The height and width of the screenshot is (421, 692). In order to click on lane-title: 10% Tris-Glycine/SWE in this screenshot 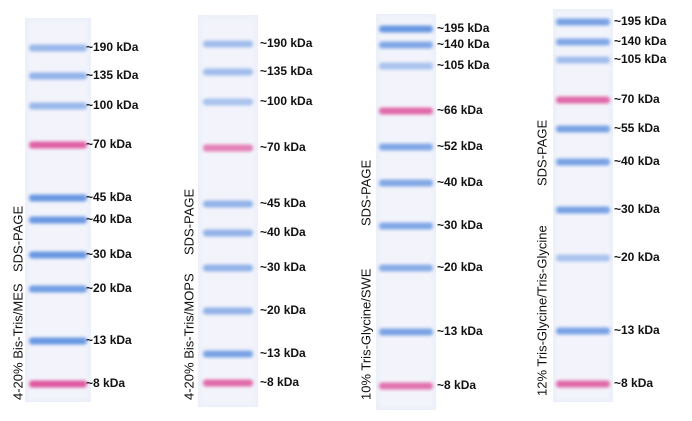, I will do `click(365, 334)`.